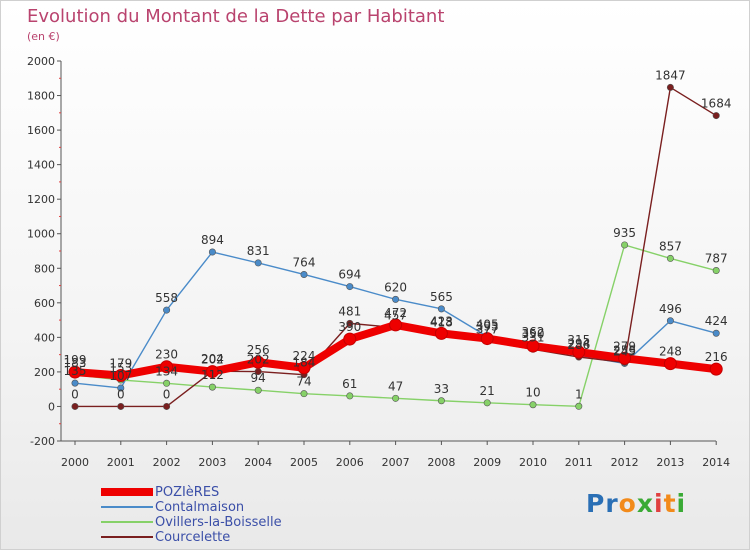 This screenshot has height=550, width=750. I want to click on x-tick-label: 2005, so click(304, 462).